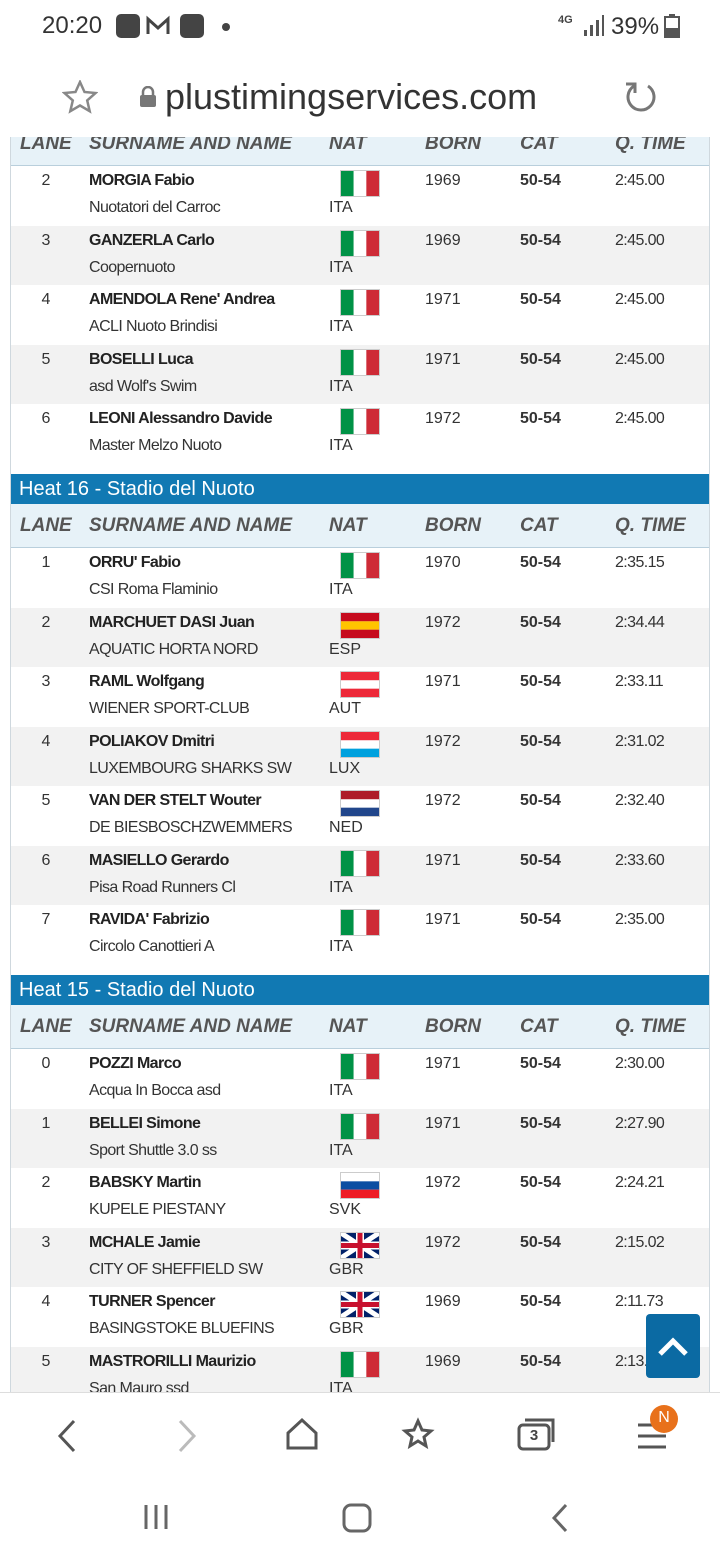  Describe the element at coordinates (640, 741) in the screenshot. I see `qualifying-time: 2:31.02` at that location.